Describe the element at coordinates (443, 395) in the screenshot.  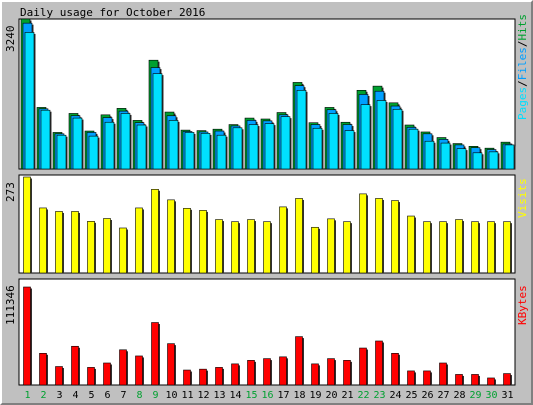
I see `day-tick-label: 27` at that location.